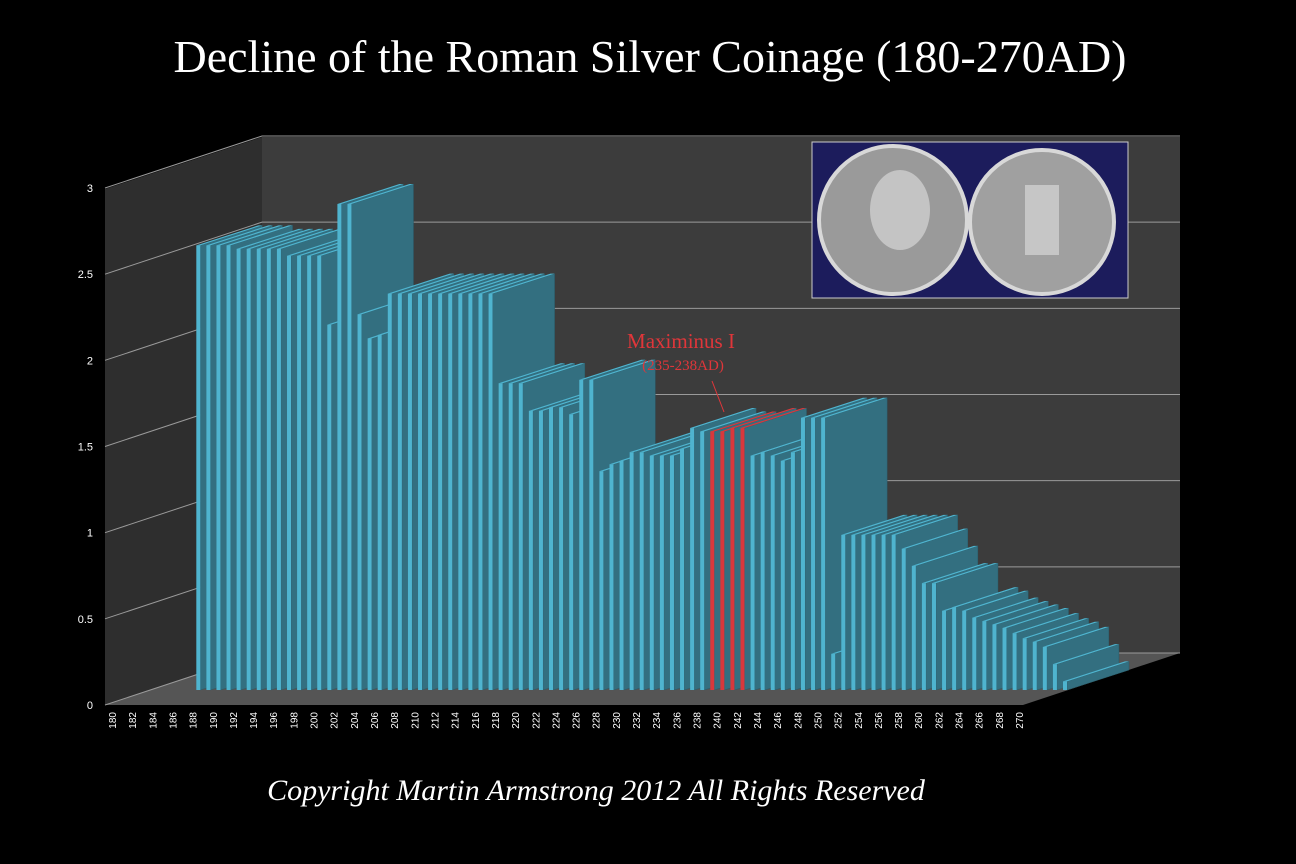  What do you see at coordinates (681, 341) in the screenshot?
I see `annotation: Maximinus I` at bounding box center [681, 341].